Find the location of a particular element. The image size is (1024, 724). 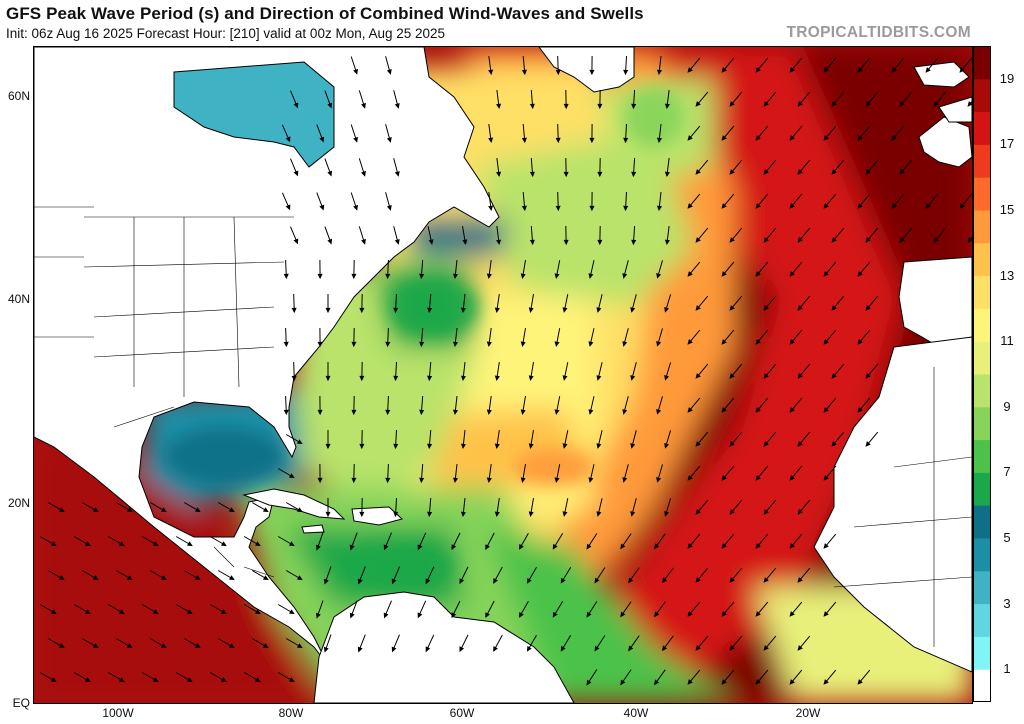

colorbar-label: 7 is located at coordinates (1007, 472).